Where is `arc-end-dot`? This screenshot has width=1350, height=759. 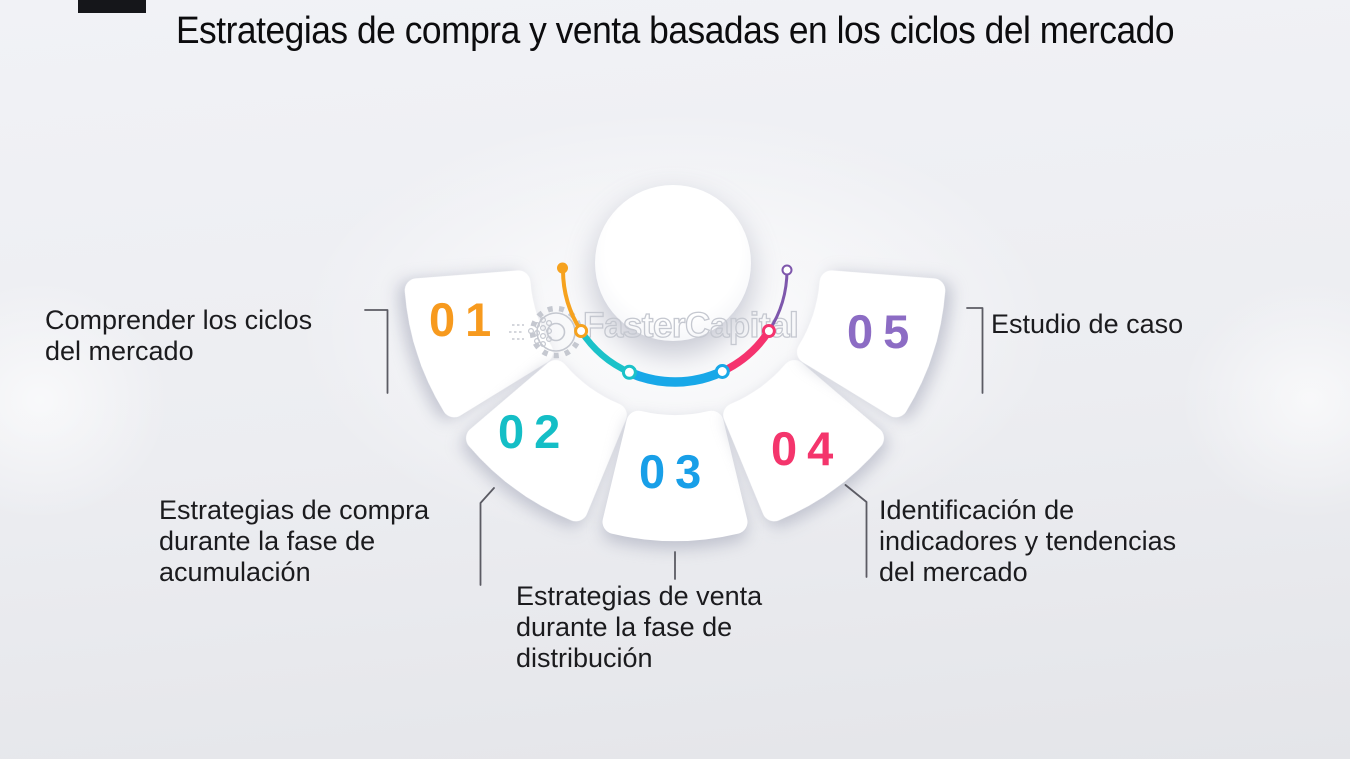
arc-end-dot is located at coordinates (787, 270).